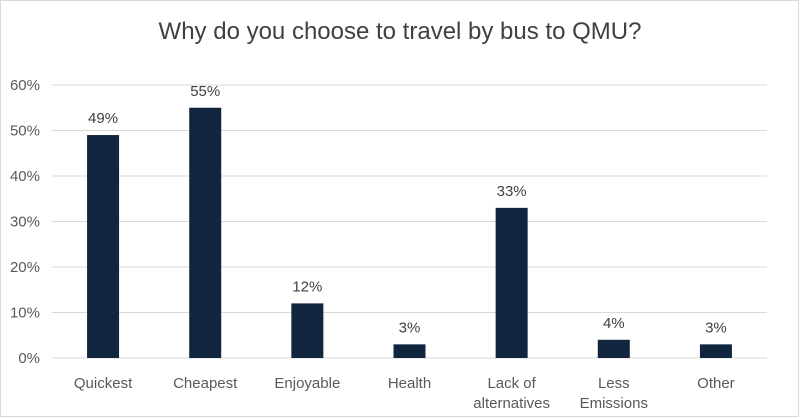 The image size is (800, 418). I want to click on y-tick-label: 10%, so click(25, 313).